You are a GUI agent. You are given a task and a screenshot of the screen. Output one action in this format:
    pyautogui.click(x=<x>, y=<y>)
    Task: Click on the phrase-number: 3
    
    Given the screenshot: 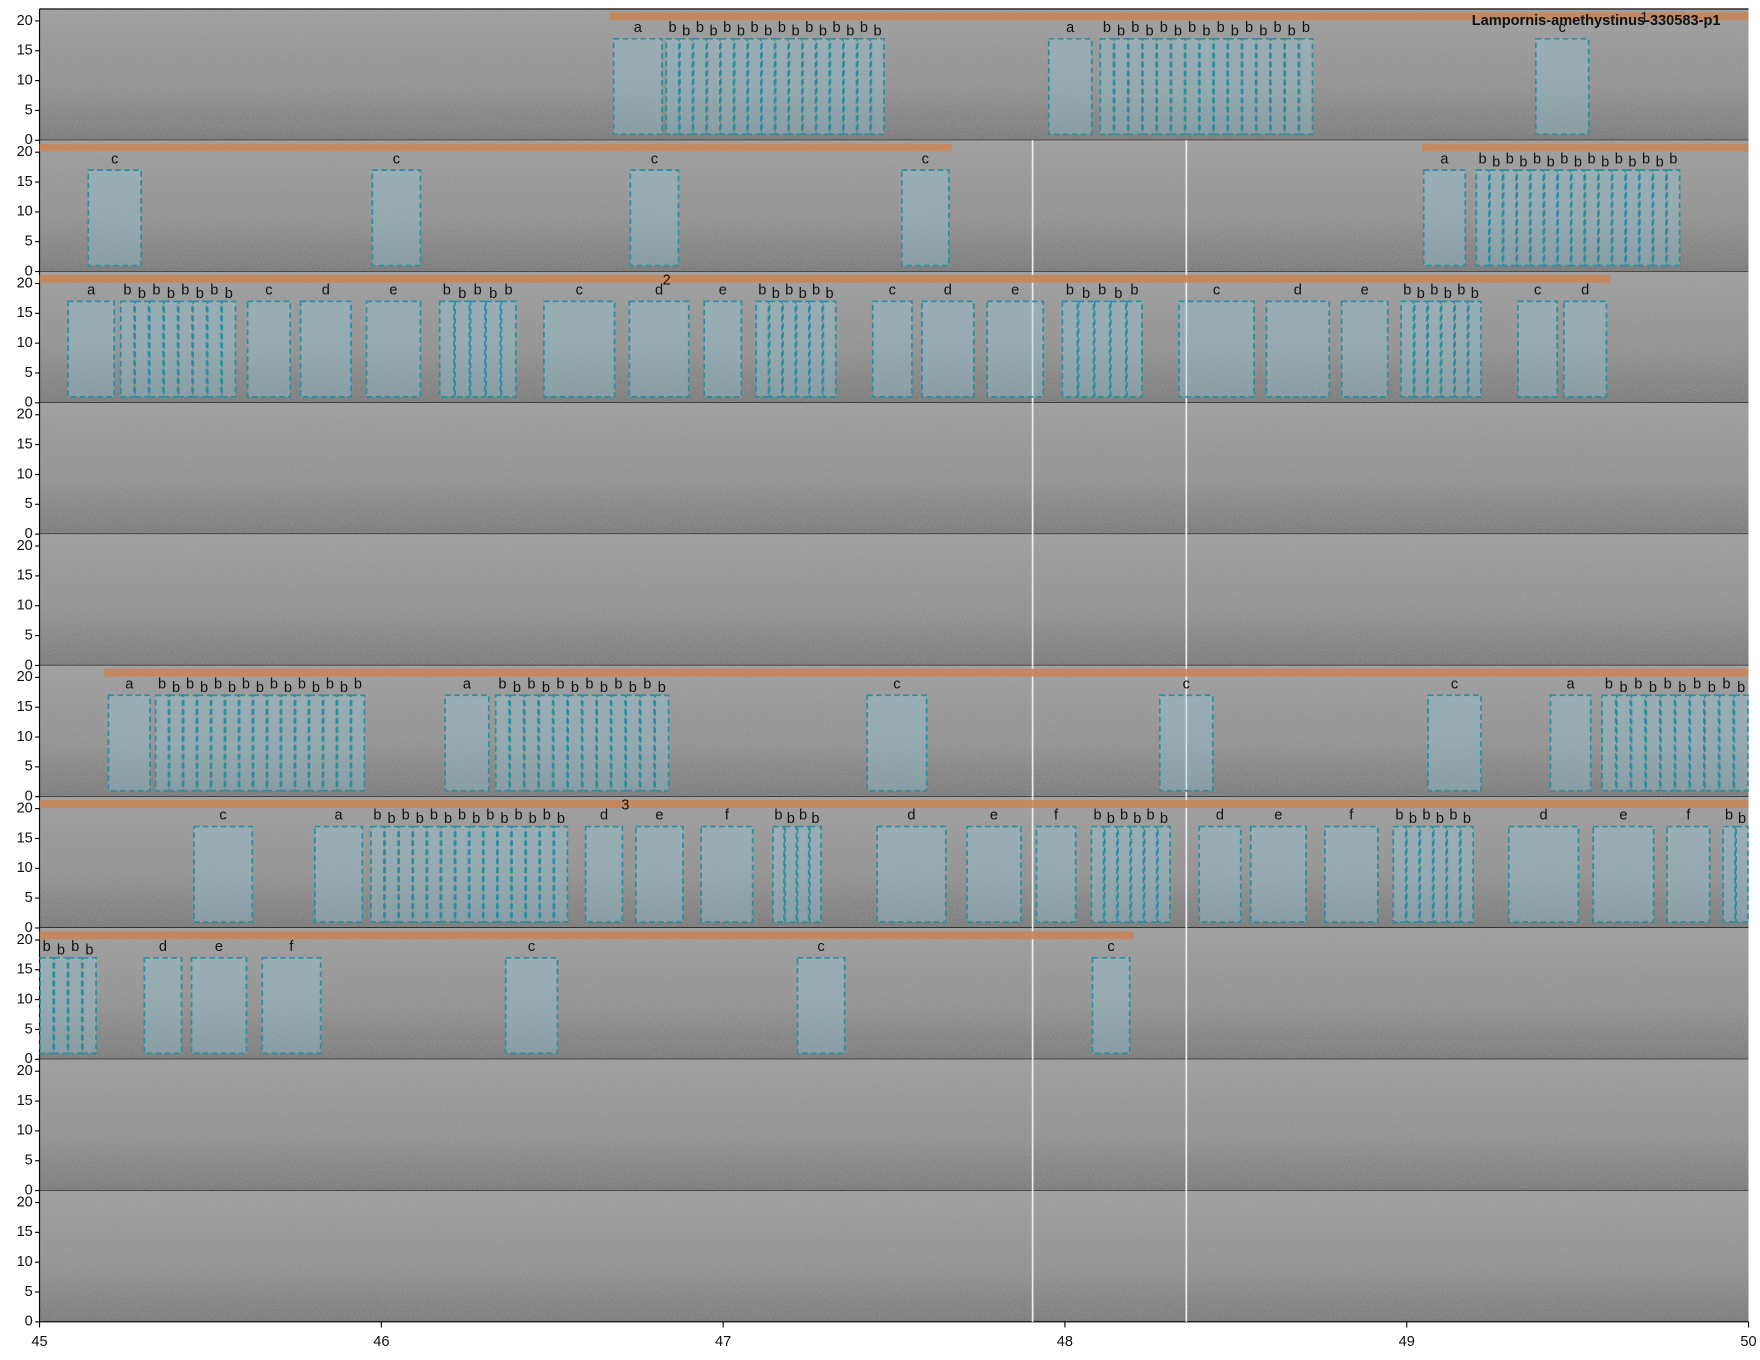 What is the action you would take?
    pyautogui.click(x=625, y=806)
    